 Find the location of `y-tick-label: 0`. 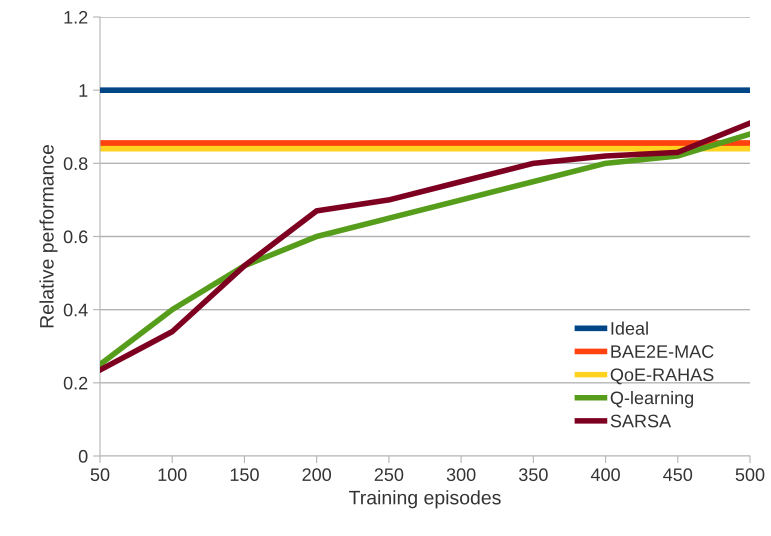

y-tick-label: 0 is located at coordinates (83, 456).